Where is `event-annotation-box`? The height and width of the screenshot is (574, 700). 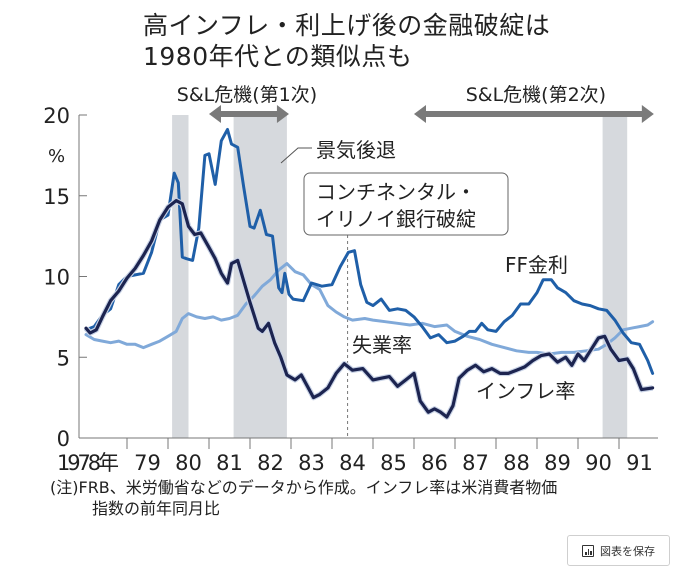
event-annotation-box is located at coordinates (406, 204).